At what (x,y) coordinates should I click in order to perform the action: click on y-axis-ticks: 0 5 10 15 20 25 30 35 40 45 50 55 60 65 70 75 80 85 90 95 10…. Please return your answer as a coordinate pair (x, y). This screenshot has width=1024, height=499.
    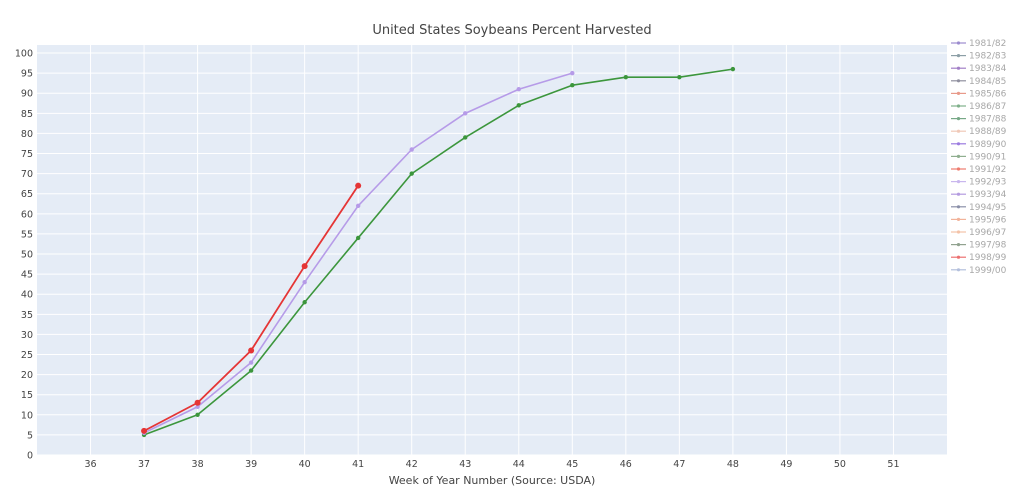
    Looking at the image, I should click on (24, 255).